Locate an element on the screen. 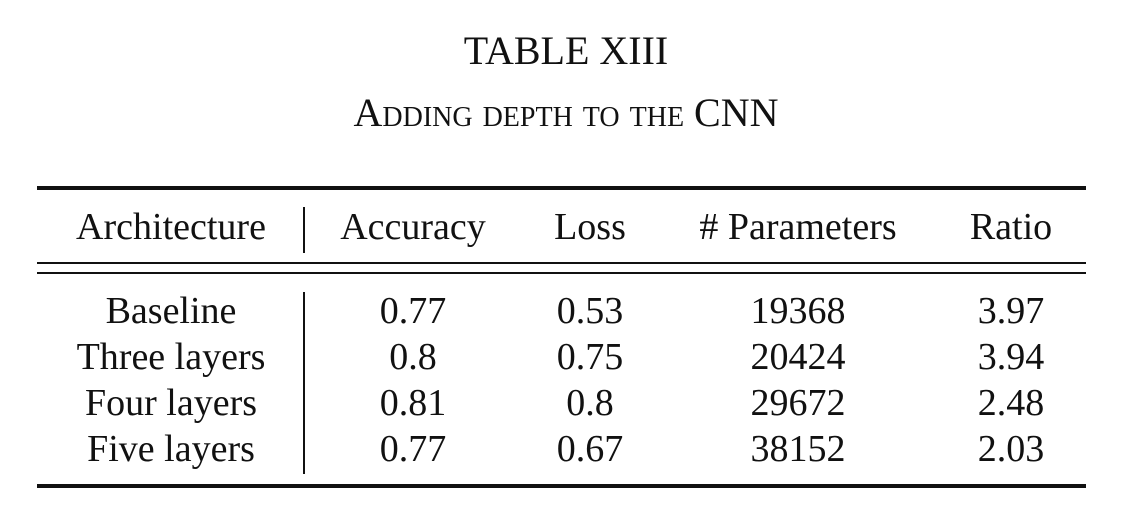 The width and height of the screenshot is (1132, 516). cell-parameters: 19368 is located at coordinates (798, 311).